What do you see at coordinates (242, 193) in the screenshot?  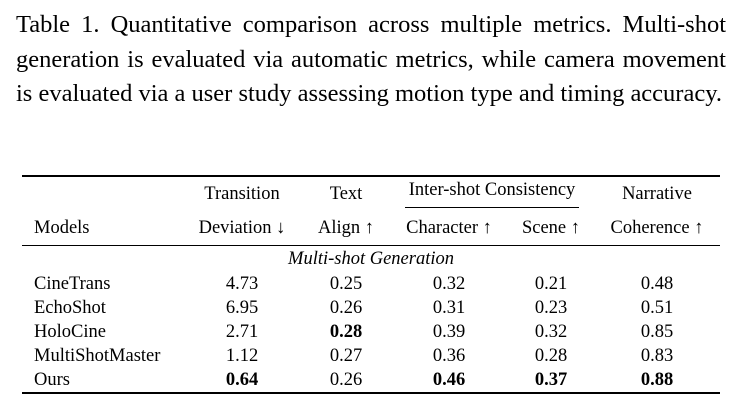 I see `header-transition: Transition` at bounding box center [242, 193].